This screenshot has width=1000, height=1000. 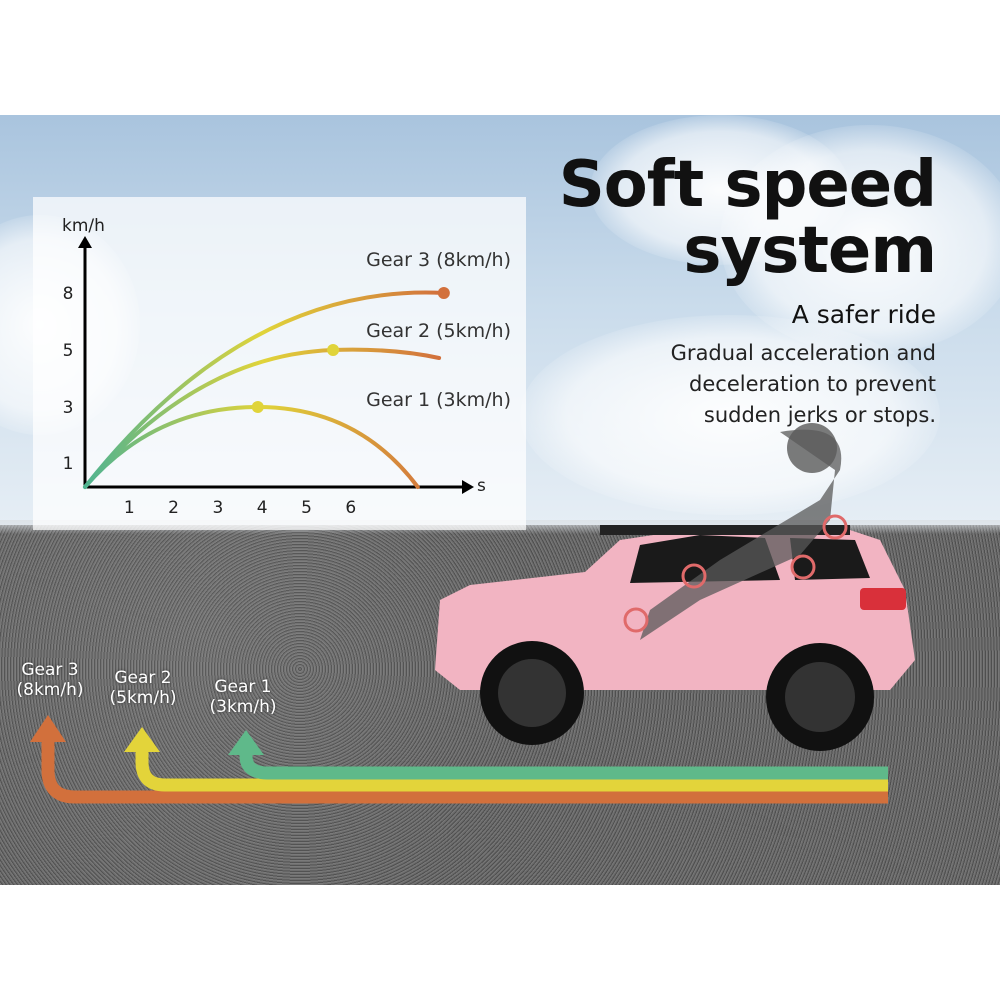 I want to click on x-axis-arrow, so click(x=468, y=487).